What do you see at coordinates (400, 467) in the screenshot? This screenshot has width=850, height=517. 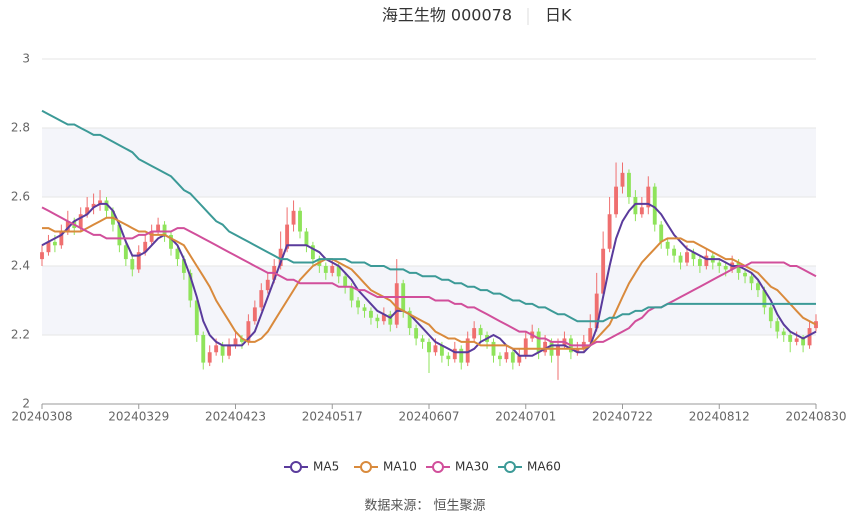 I see `legend-label: MA10` at bounding box center [400, 467].